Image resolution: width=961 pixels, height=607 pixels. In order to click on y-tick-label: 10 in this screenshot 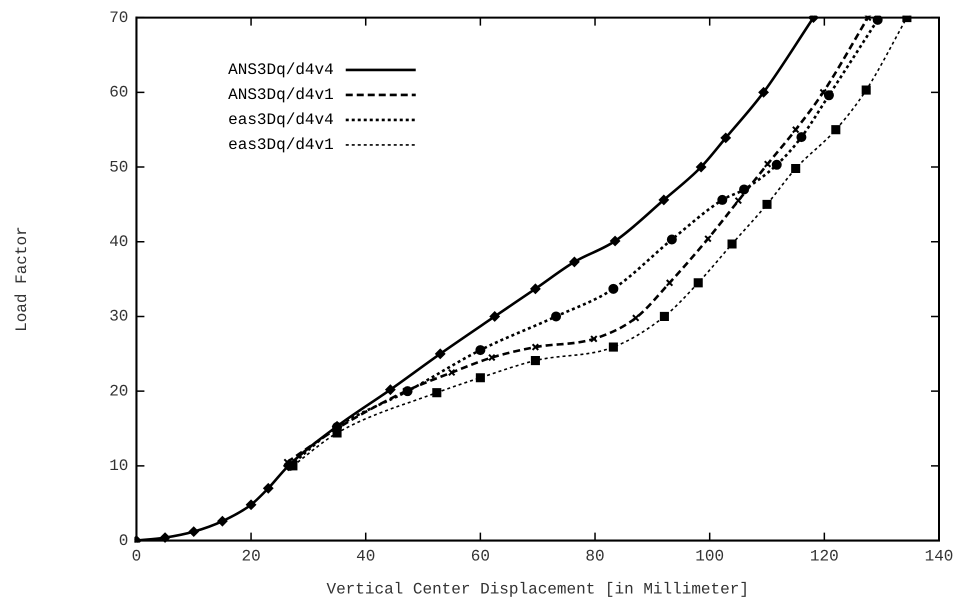, I will do `click(118, 466)`.